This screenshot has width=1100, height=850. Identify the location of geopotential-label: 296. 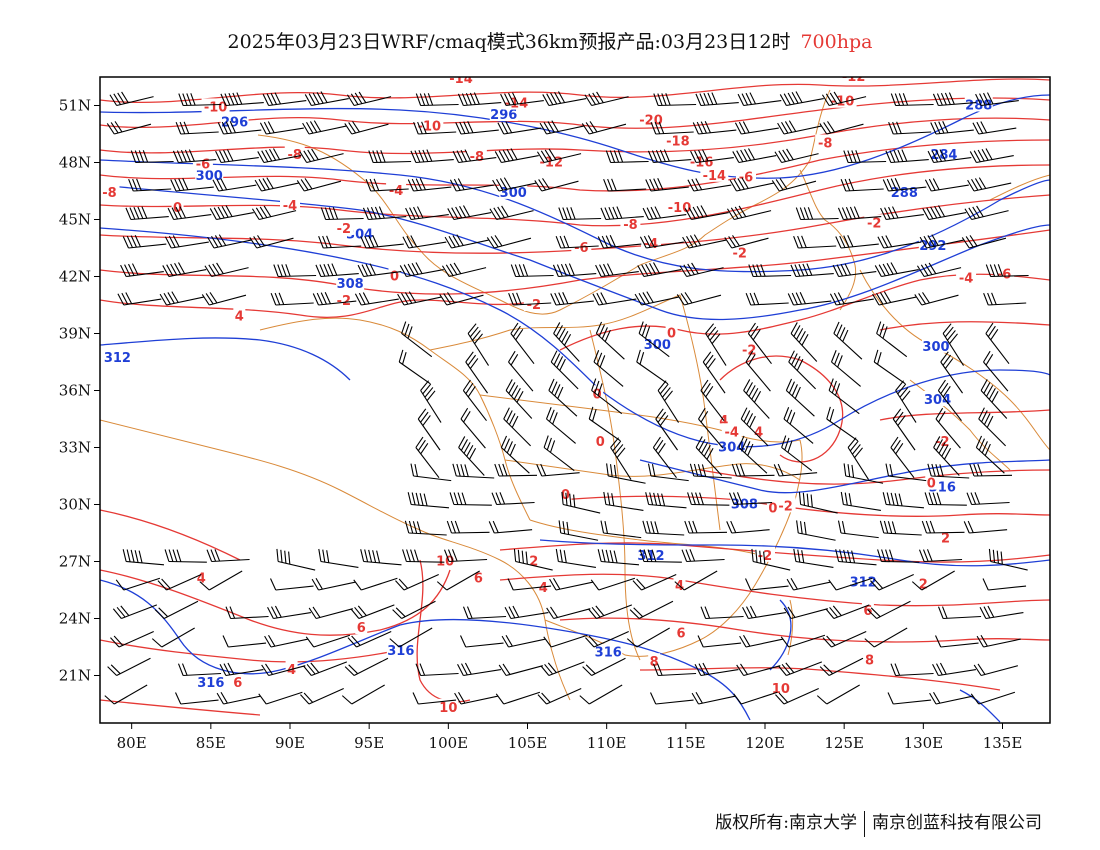
(234, 123).